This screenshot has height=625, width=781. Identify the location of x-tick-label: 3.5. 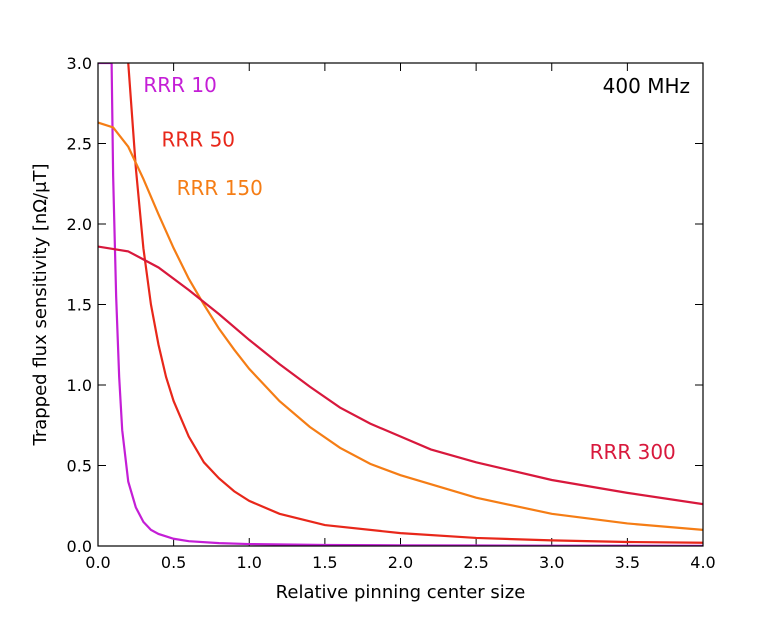
(627, 562).